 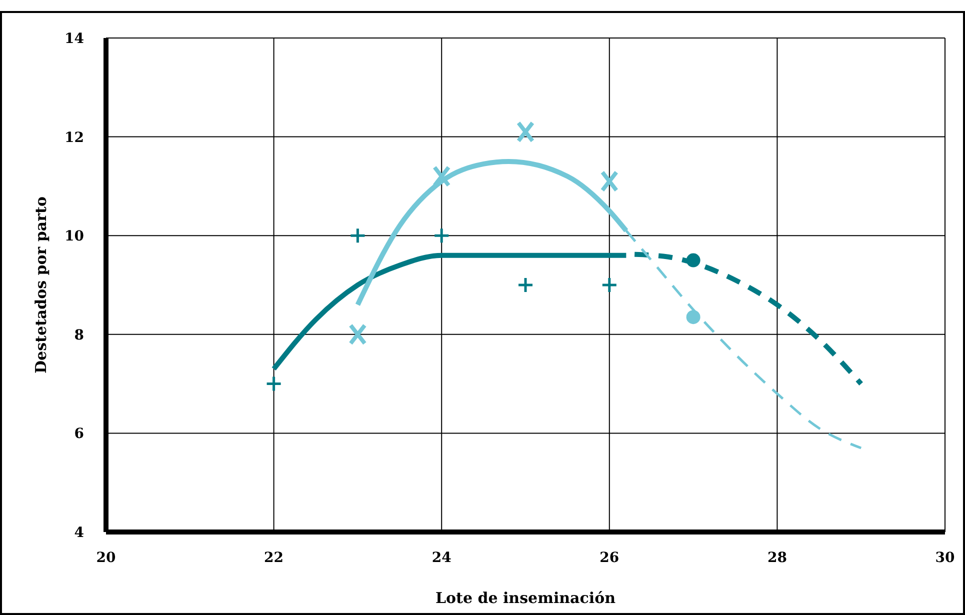 I want to click on x-axis-title: Lote de inseminación, so click(x=525, y=598).